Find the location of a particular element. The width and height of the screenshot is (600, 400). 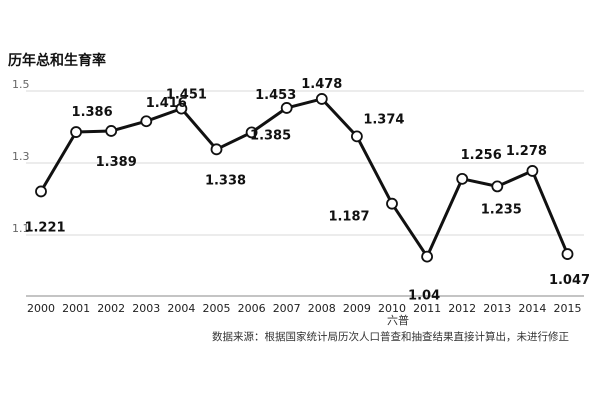

data-label: 1.374 is located at coordinates (383, 119).